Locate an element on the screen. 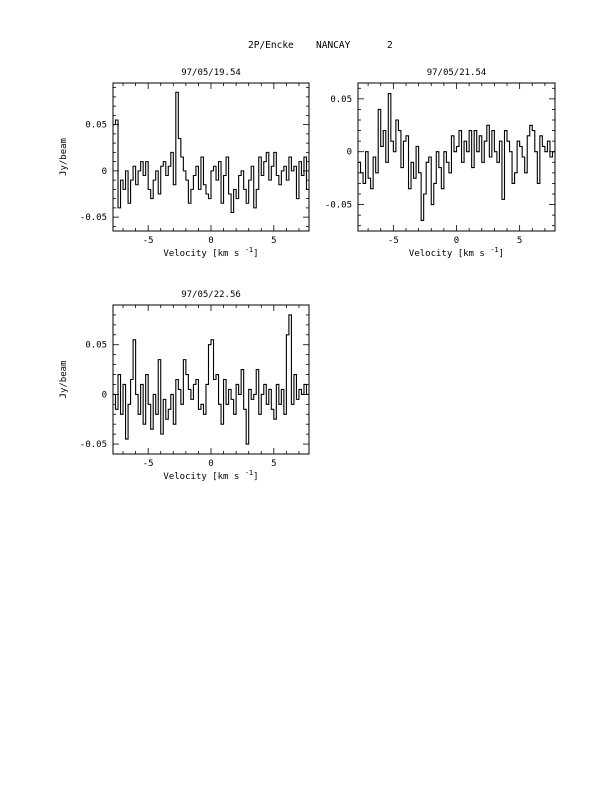 Image resolution: width=612 pixels, height=792 pixels. page-title-object: 2P/Encke is located at coordinates (271, 45).